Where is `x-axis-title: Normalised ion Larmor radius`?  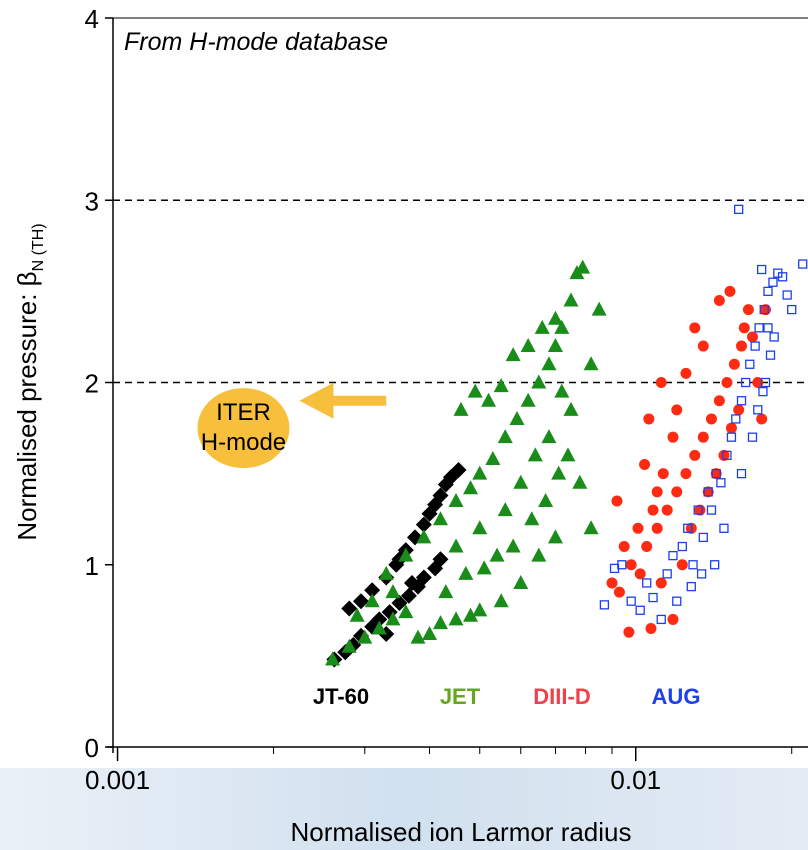 x-axis-title: Normalised ion Larmor radius is located at coordinates (460, 832).